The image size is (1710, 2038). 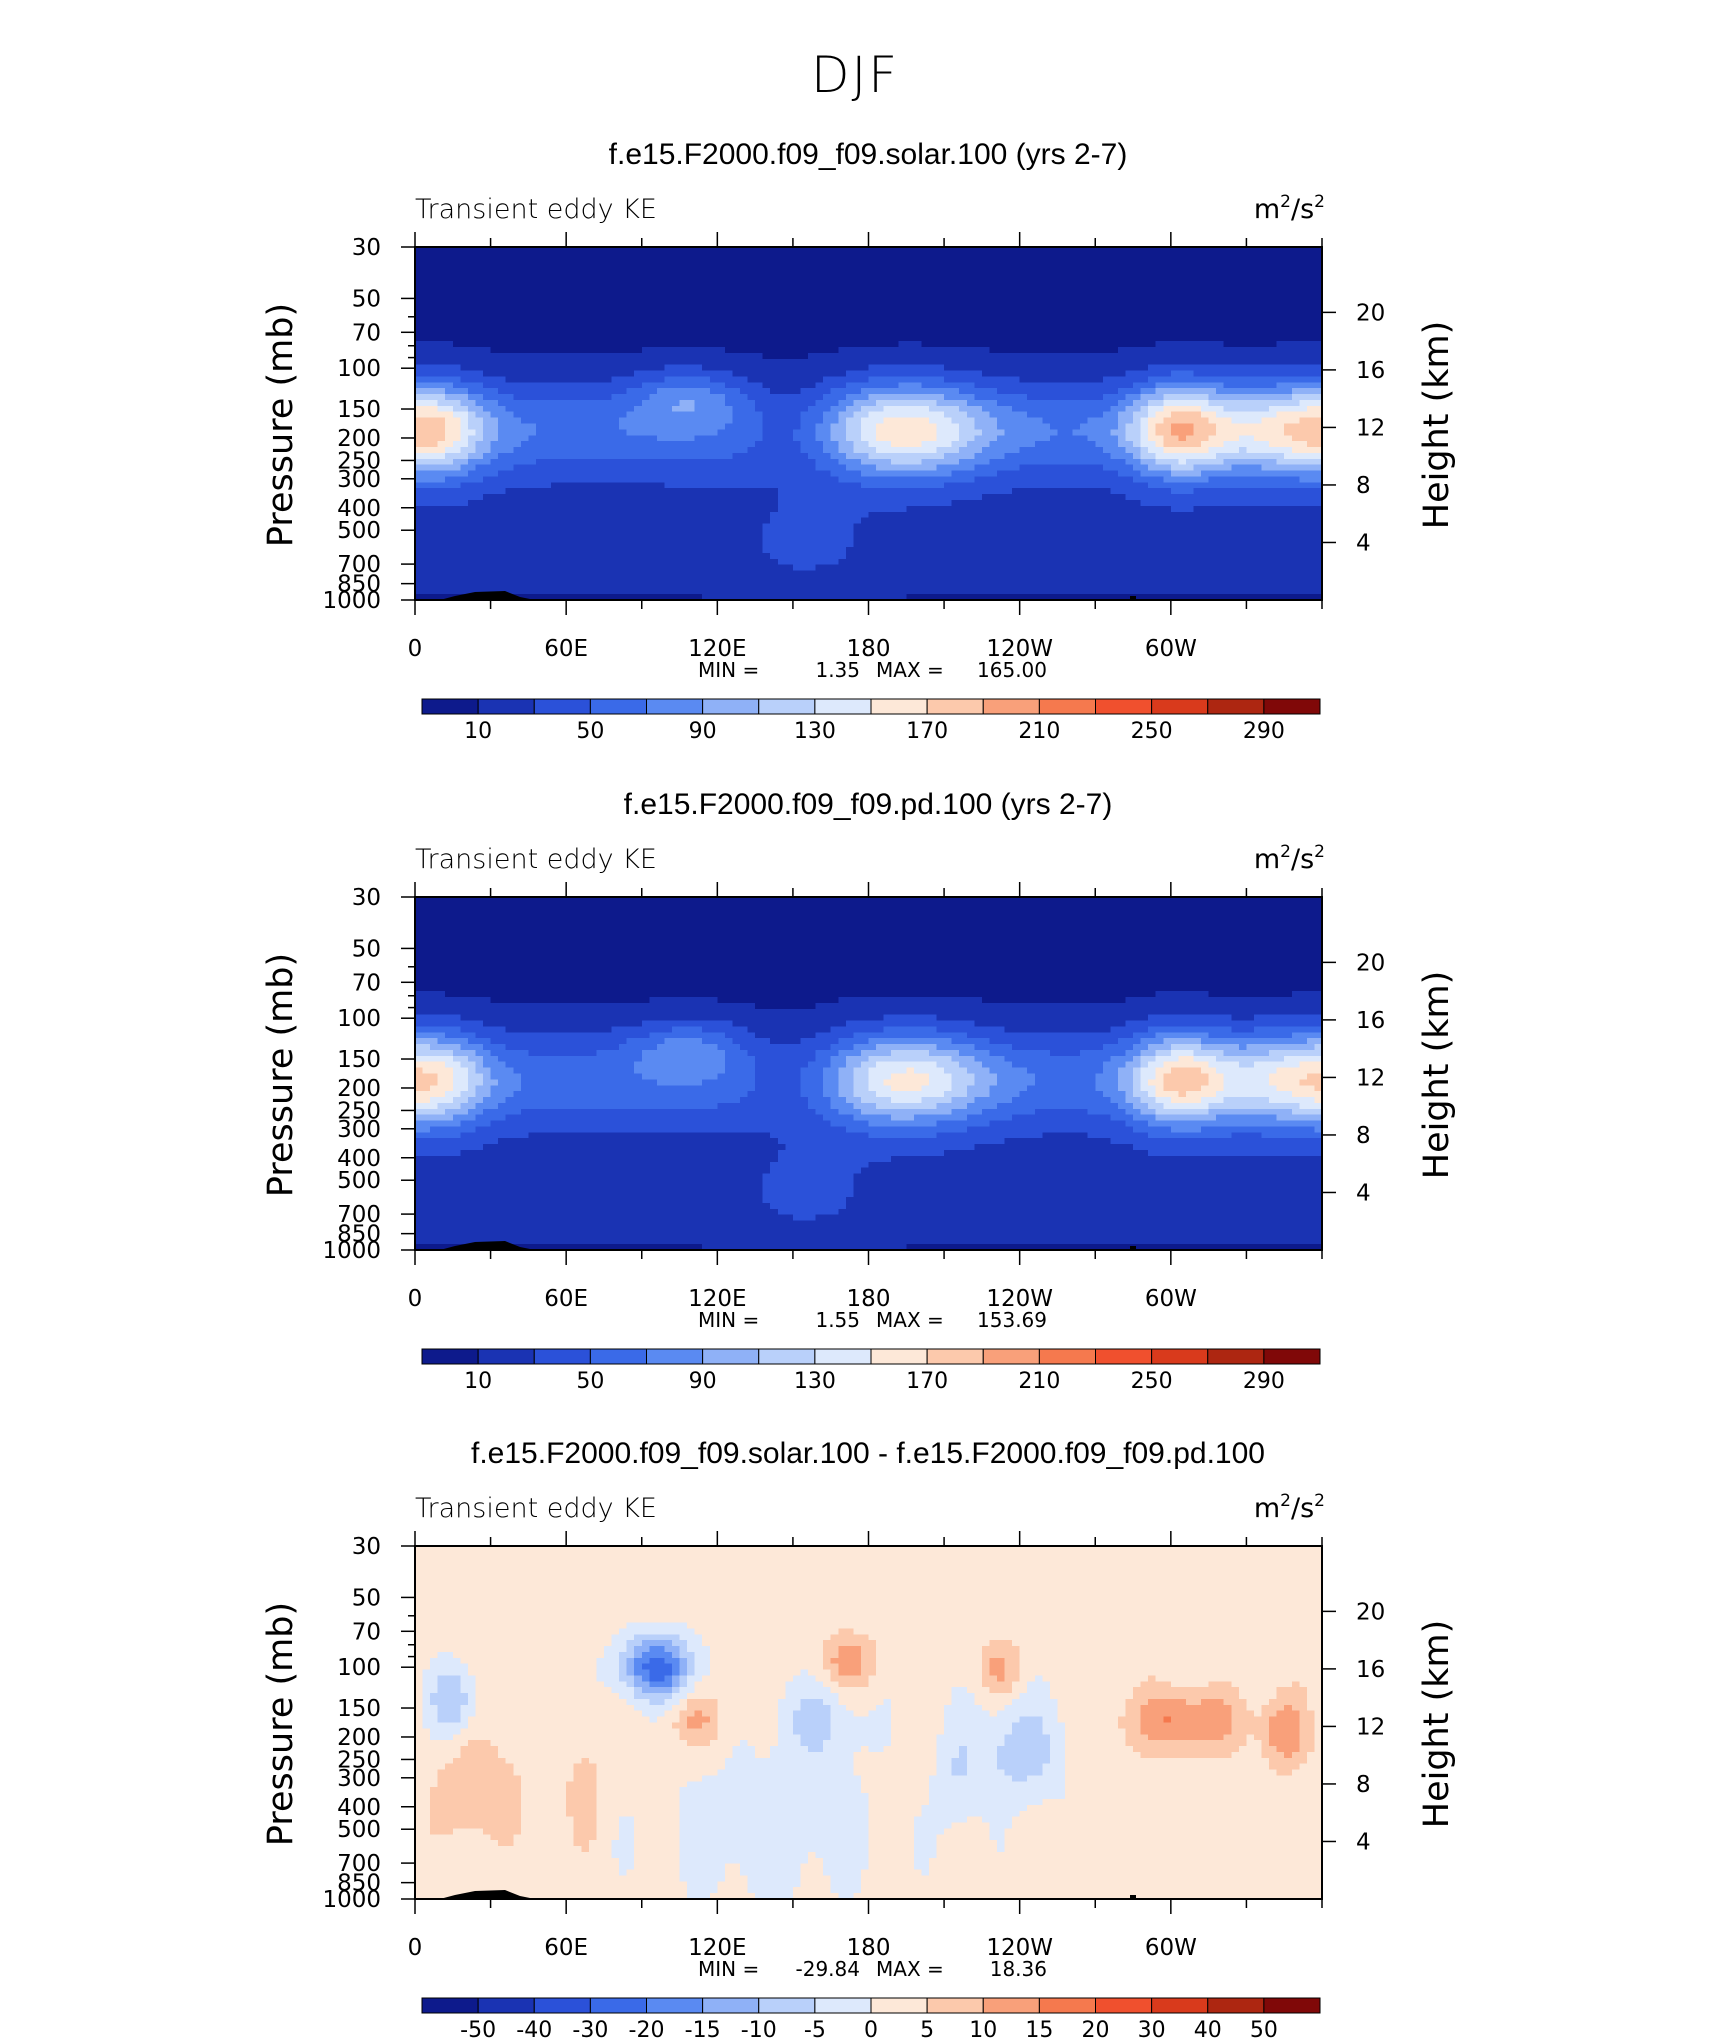 What do you see at coordinates (871, 721) in the screenshot?
I see `colorbar: 10 50 90 130 170 210 250 290` at bounding box center [871, 721].